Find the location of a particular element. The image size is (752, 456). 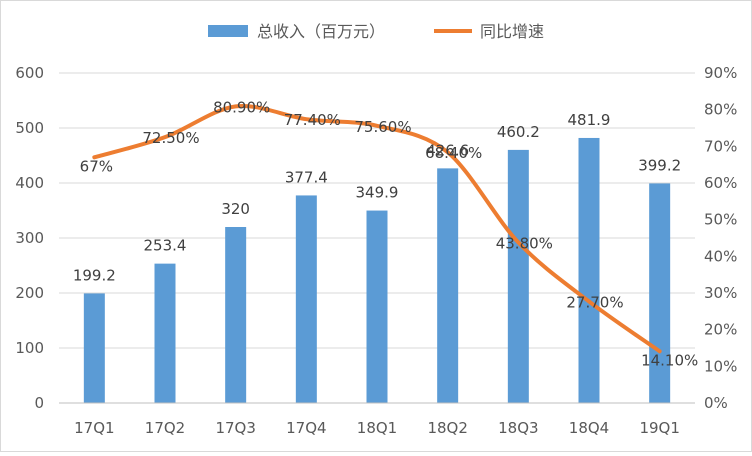

y-right-tick-label: 30% is located at coordinates (720, 293).